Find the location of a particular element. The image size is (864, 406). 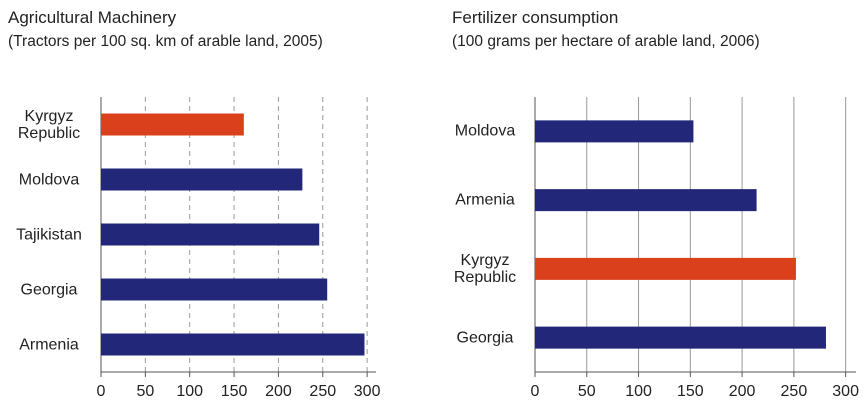

y-tick-label: Tajikistan is located at coordinates (49, 234).